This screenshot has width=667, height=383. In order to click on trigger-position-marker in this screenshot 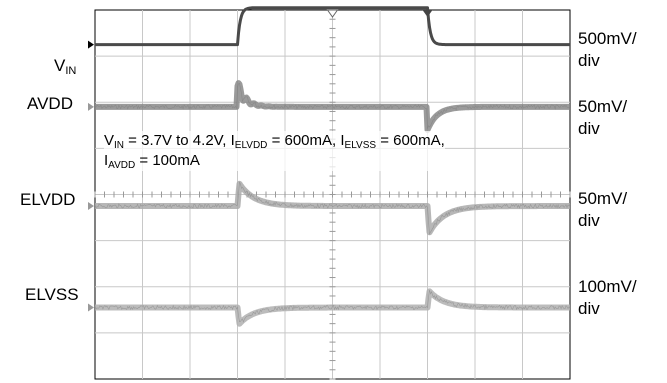, I will do `click(332, 13)`.